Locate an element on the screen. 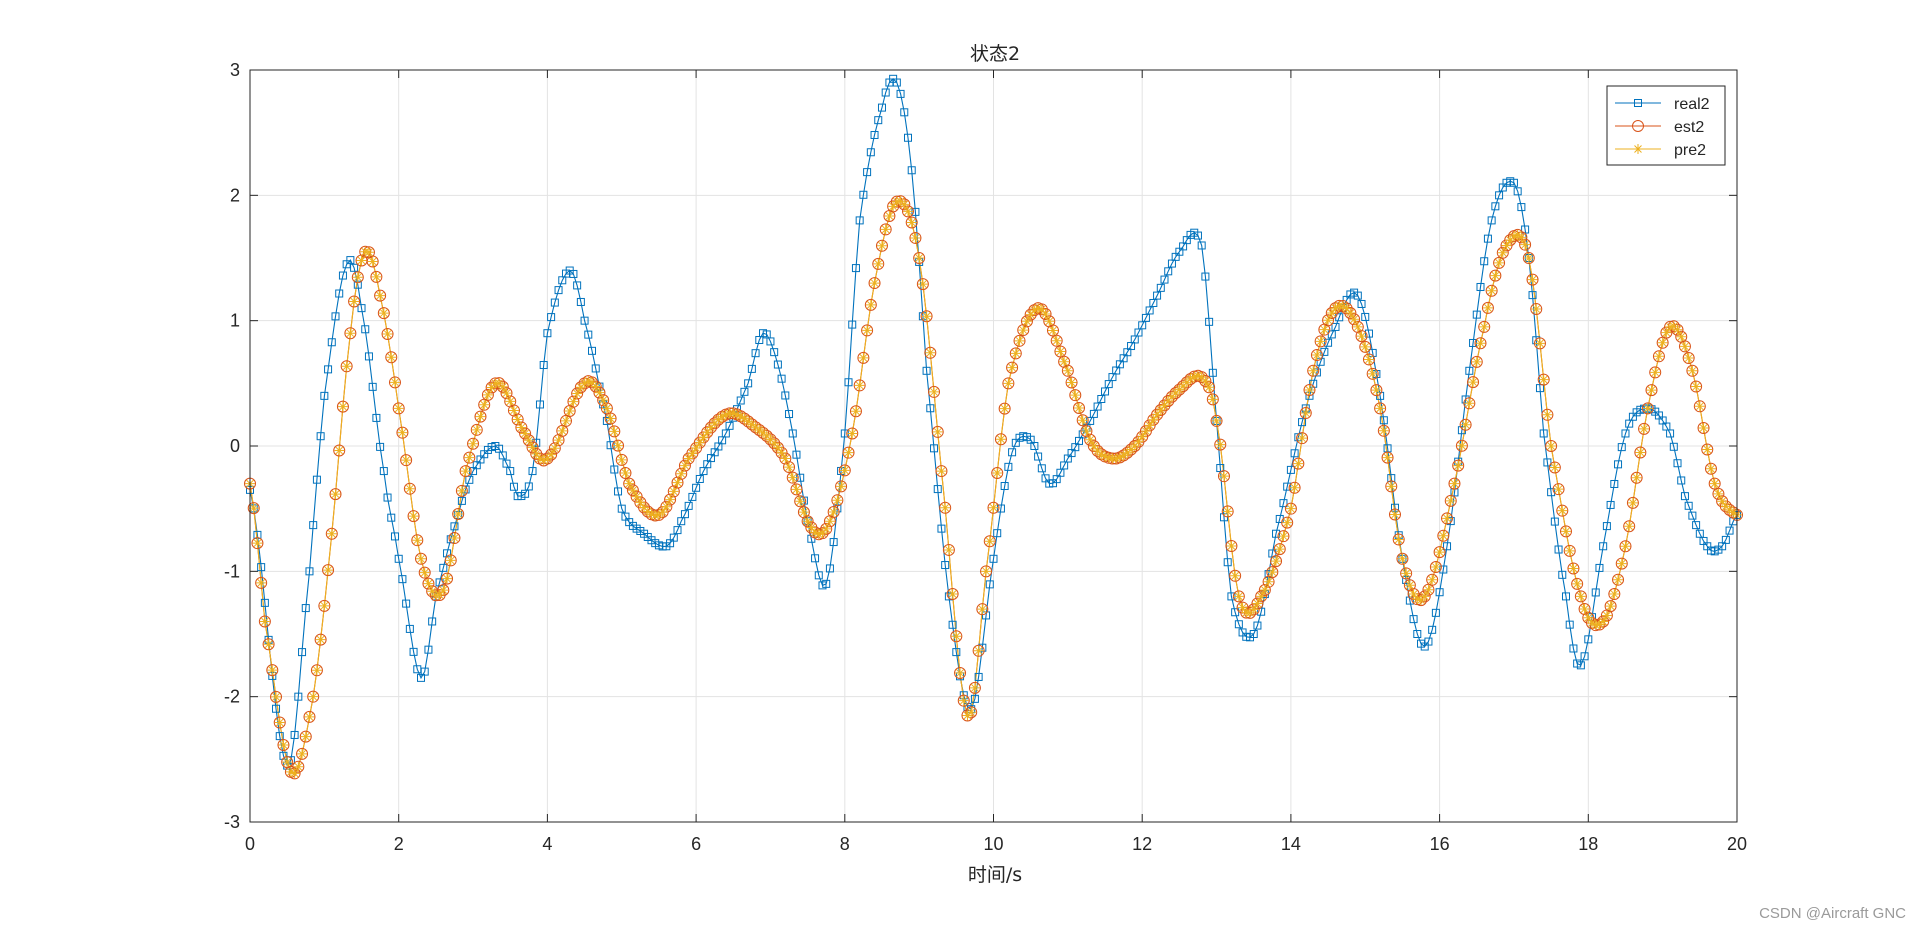 This screenshot has height=926, width=1920. legend-label-est2: est2 is located at coordinates (1689, 127).